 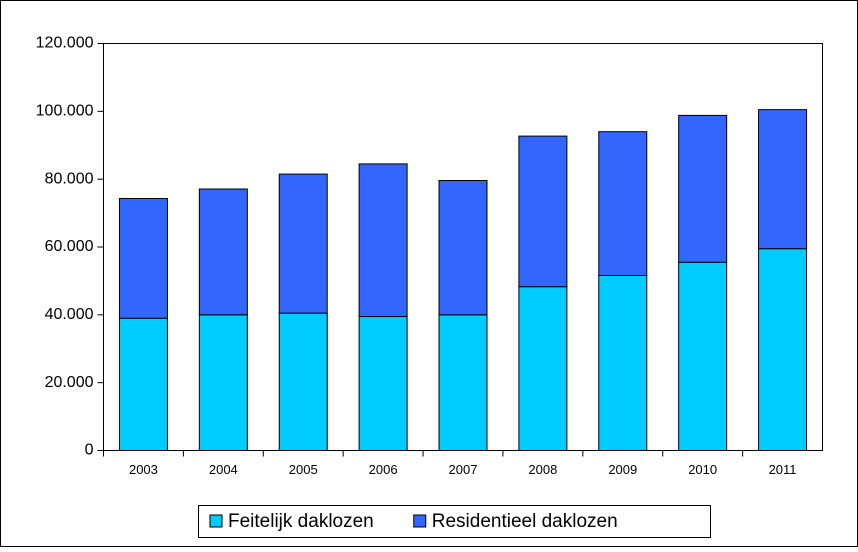 What do you see at coordinates (143, 469) in the screenshot?
I see `x-tick-label: 2003` at bounding box center [143, 469].